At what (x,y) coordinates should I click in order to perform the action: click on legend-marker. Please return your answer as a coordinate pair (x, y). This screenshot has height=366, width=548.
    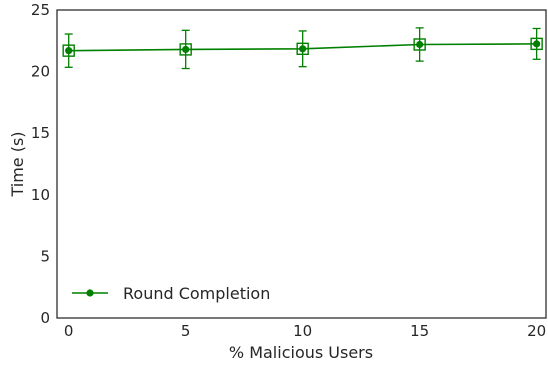
    Looking at the image, I should click on (90, 293).